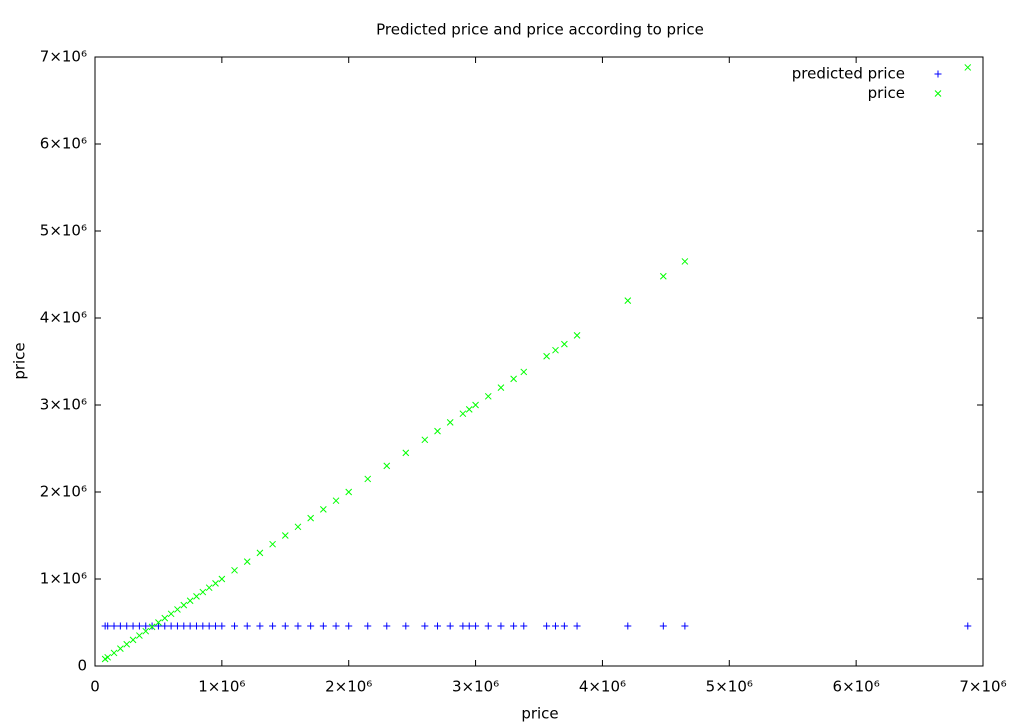 The height and width of the screenshot is (728, 1024). What do you see at coordinates (475, 687) in the screenshot?
I see `x-tick-label: 3×10⁶` at bounding box center [475, 687].